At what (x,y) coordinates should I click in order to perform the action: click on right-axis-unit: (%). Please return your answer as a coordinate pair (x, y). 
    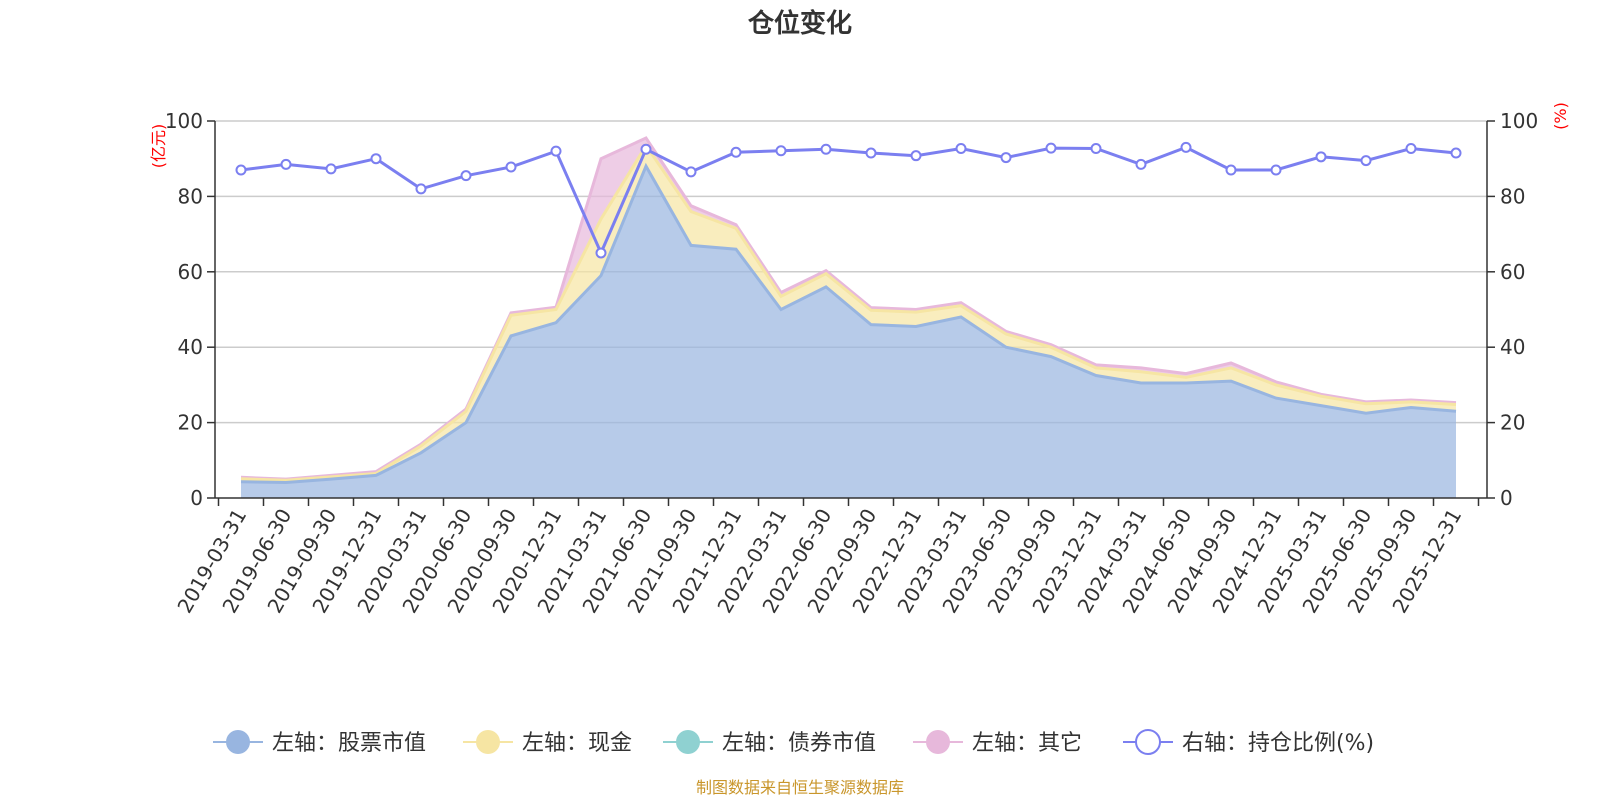
    Looking at the image, I should click on (1560, 116).